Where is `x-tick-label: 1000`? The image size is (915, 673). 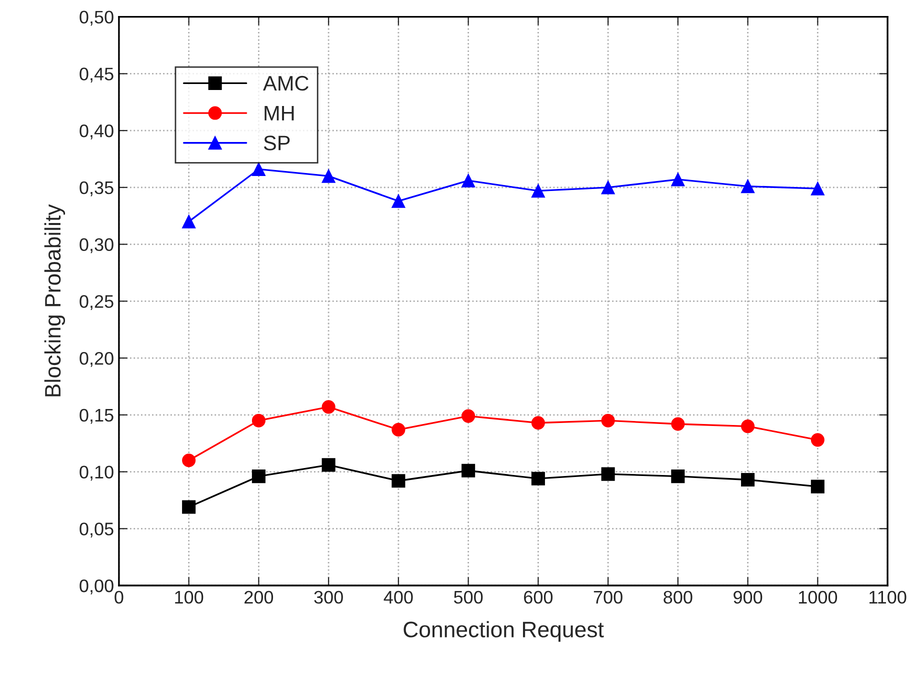 x-tick-label: 1000 is located at coordinates (818, 597).